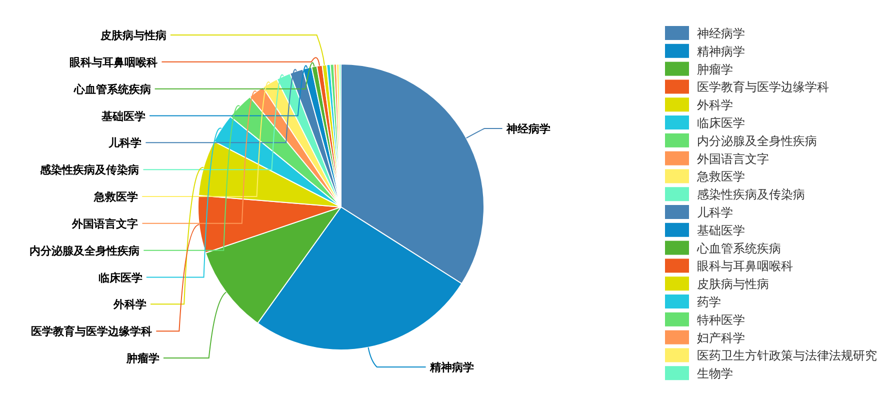 The width and height of the screenshot is (878, 418). I want to click on legend-label: 药学, so click(709, 302).